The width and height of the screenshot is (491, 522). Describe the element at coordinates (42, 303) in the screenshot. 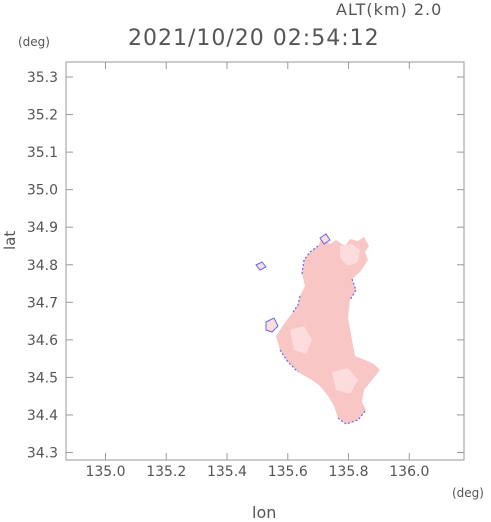

I see `lat-tick-label: 34.7` at that location.